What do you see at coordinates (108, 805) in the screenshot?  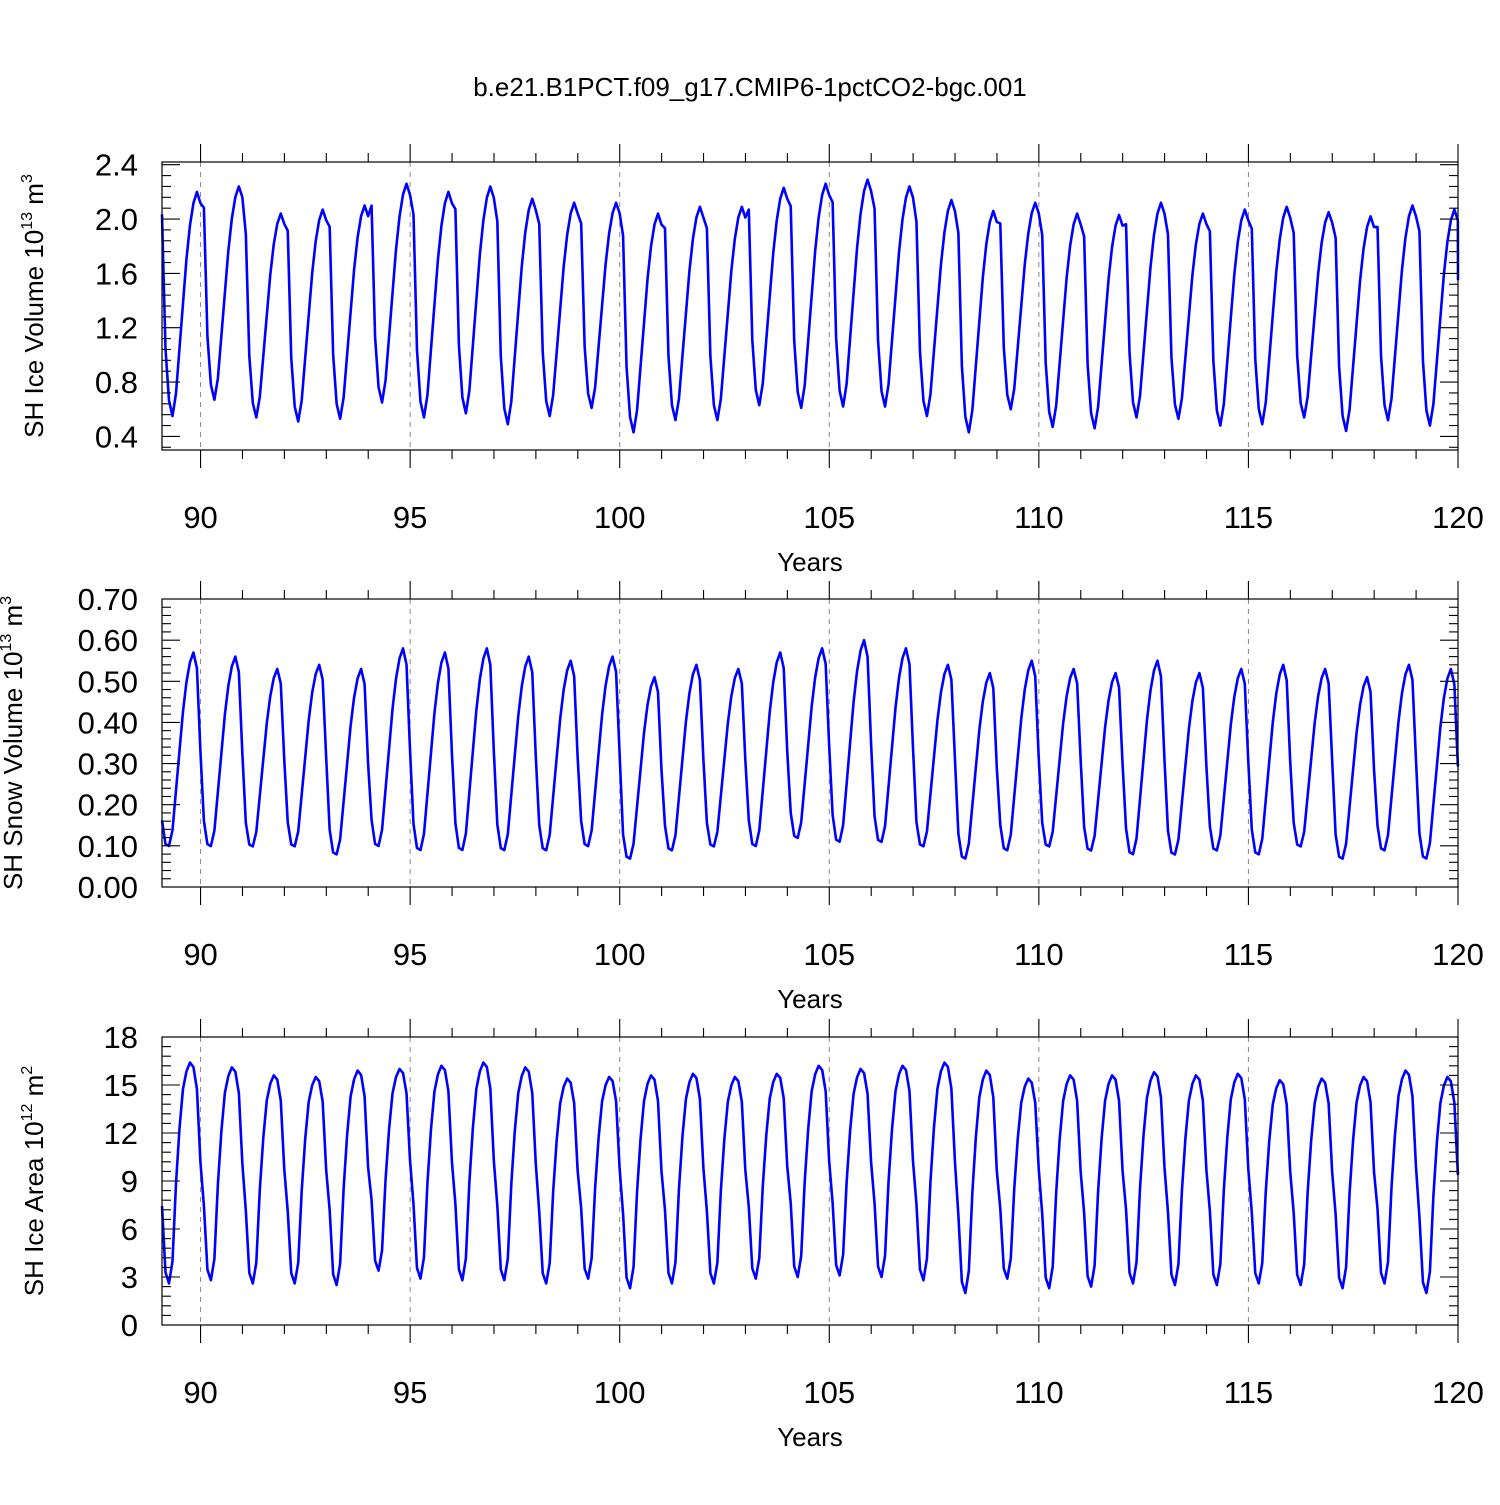 I see `y-tick-label: 0.20` at bounding box center [108, 805].